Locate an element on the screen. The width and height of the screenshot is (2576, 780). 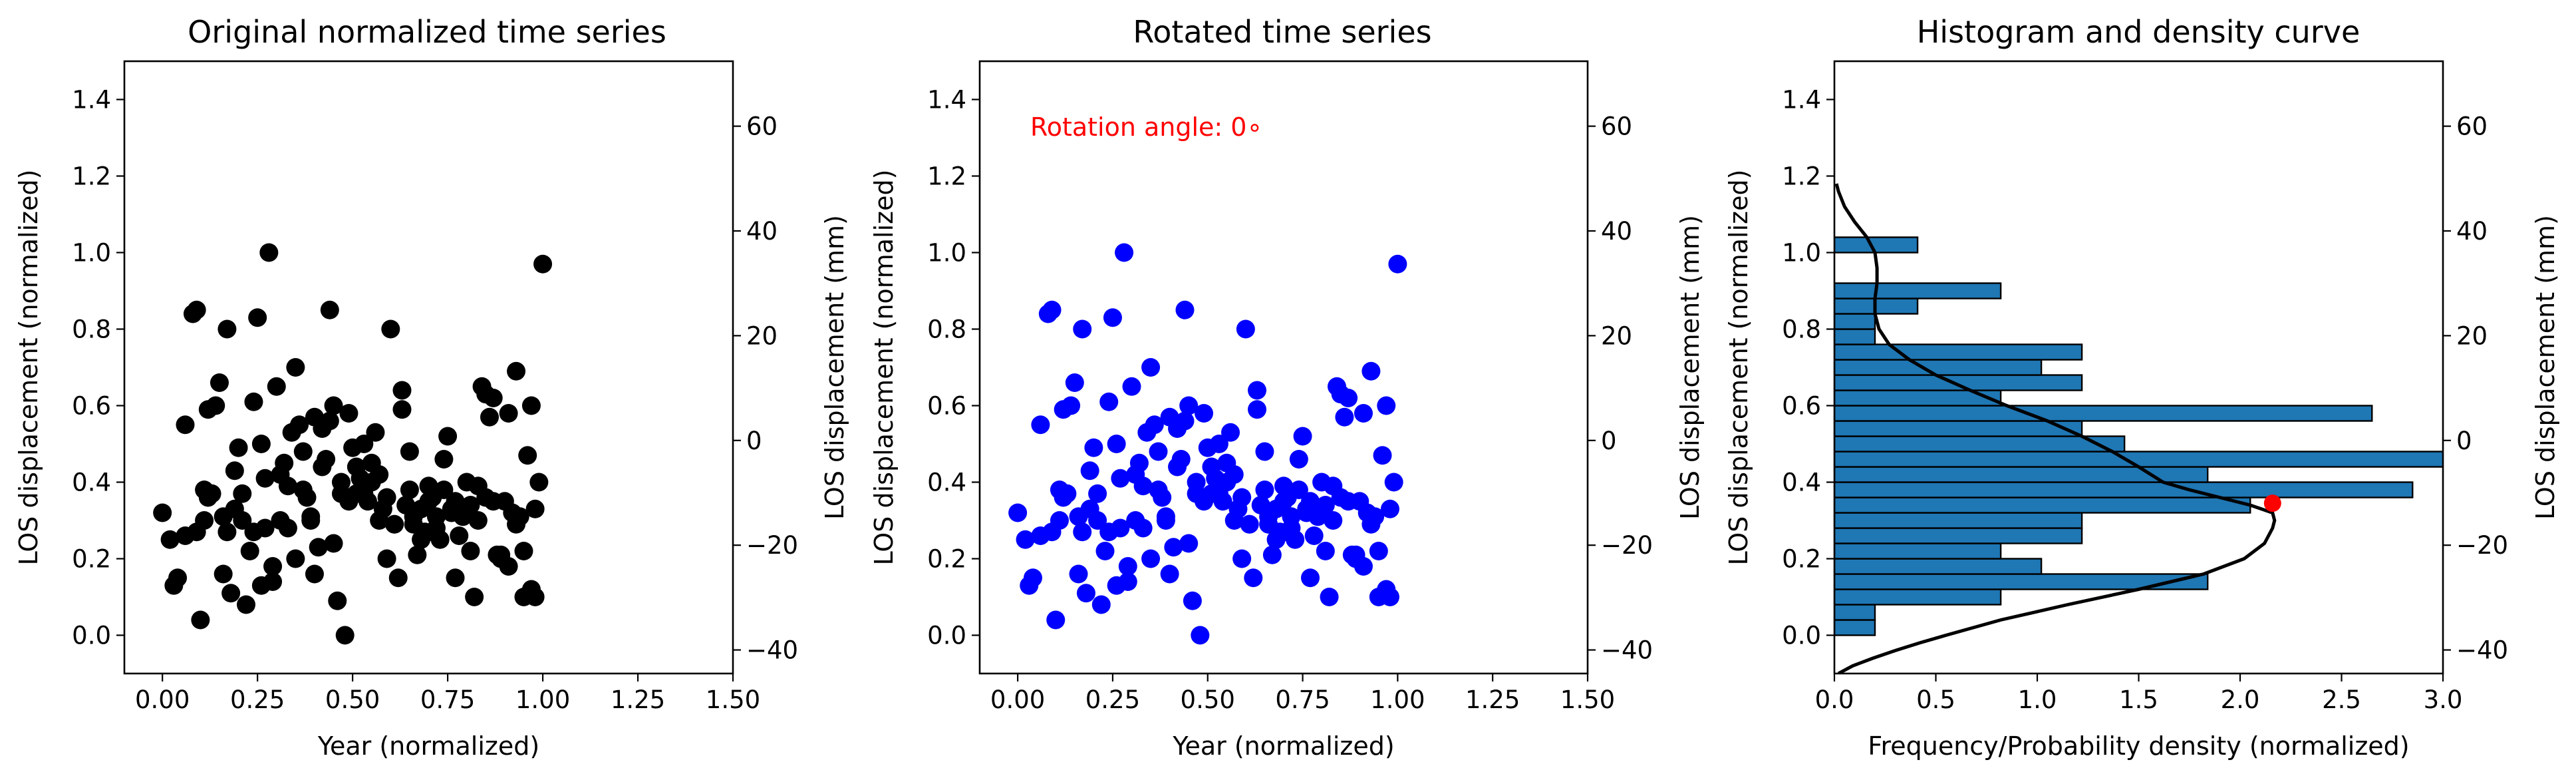
x-tick-label: 1.50 is located at coordinates (1587, 699).